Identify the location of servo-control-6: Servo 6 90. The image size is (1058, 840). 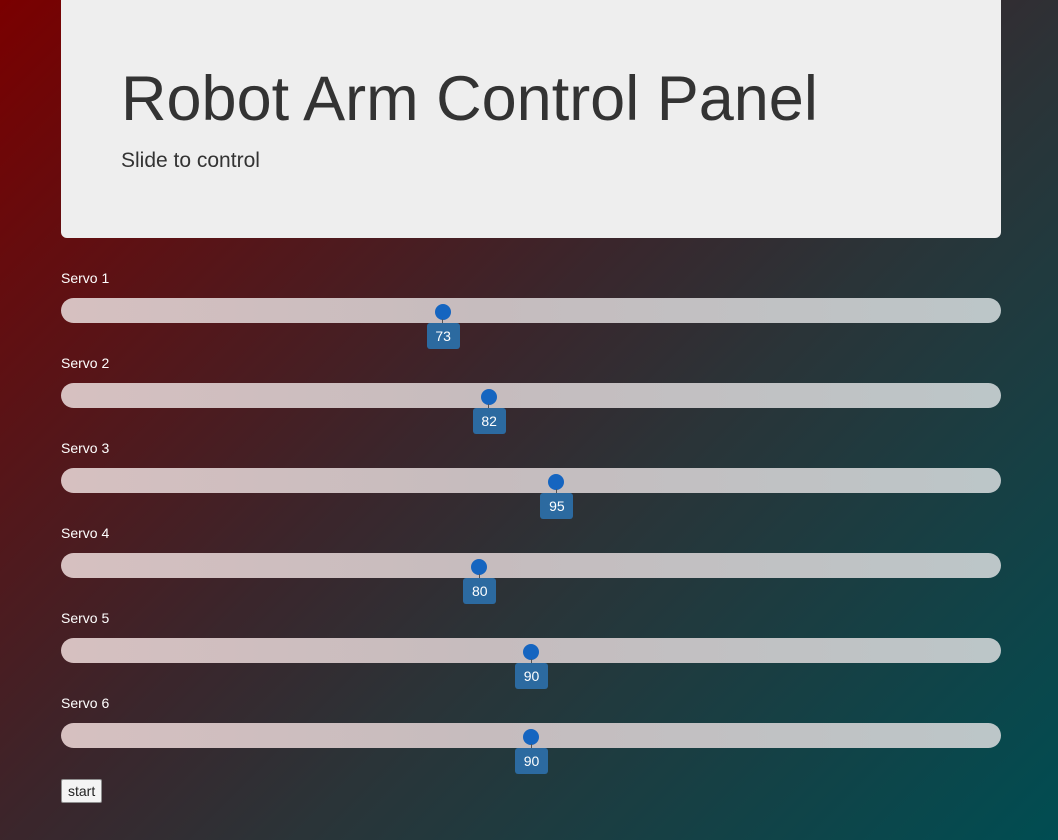
(531, 738).